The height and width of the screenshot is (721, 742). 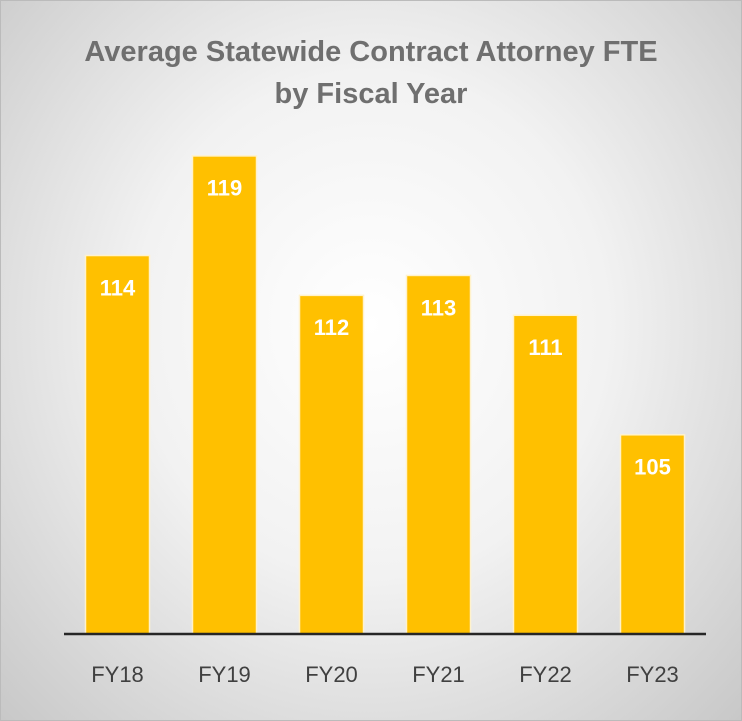 I want to click on data-label: 105, so click(x=652, y=467).